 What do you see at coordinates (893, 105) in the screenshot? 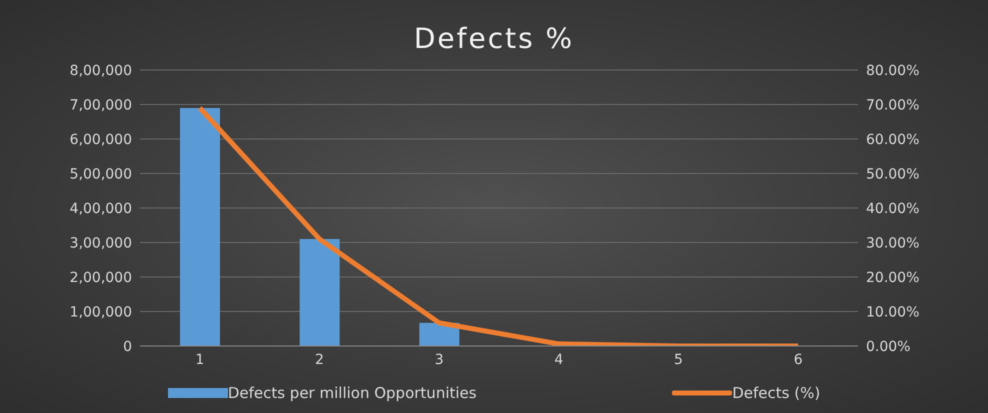
I see `y2-tick-label: 70.00%` at bounding box center [893, 105].